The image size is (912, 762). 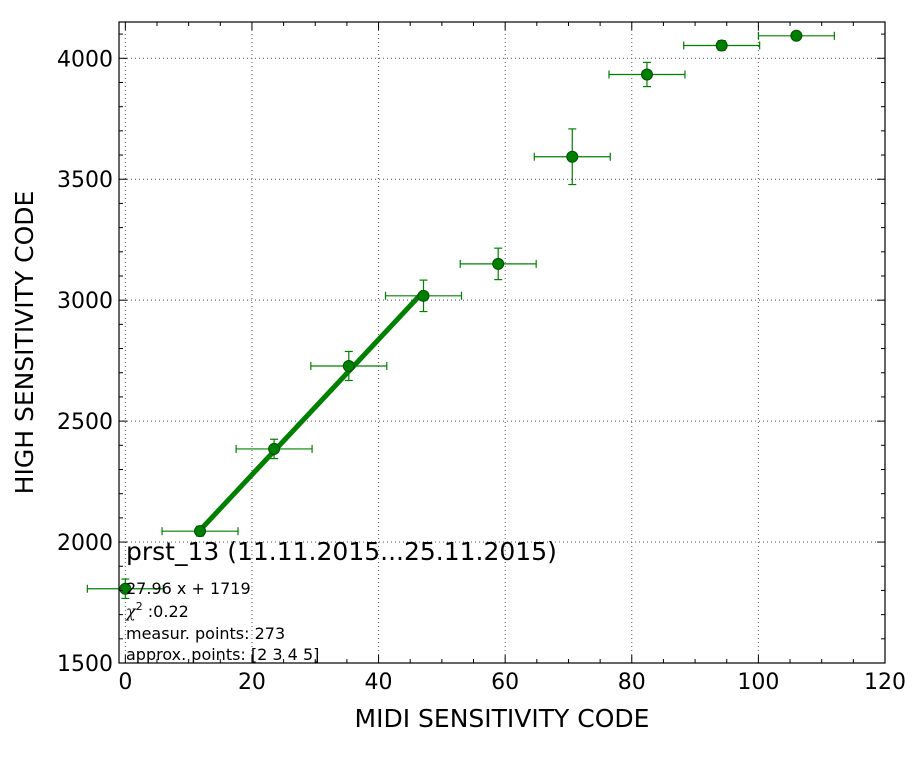 What do you see at coordinates (379, 682) in the screenshot?
I see `x-tick-label: 40` at bounding box center [379, 682].